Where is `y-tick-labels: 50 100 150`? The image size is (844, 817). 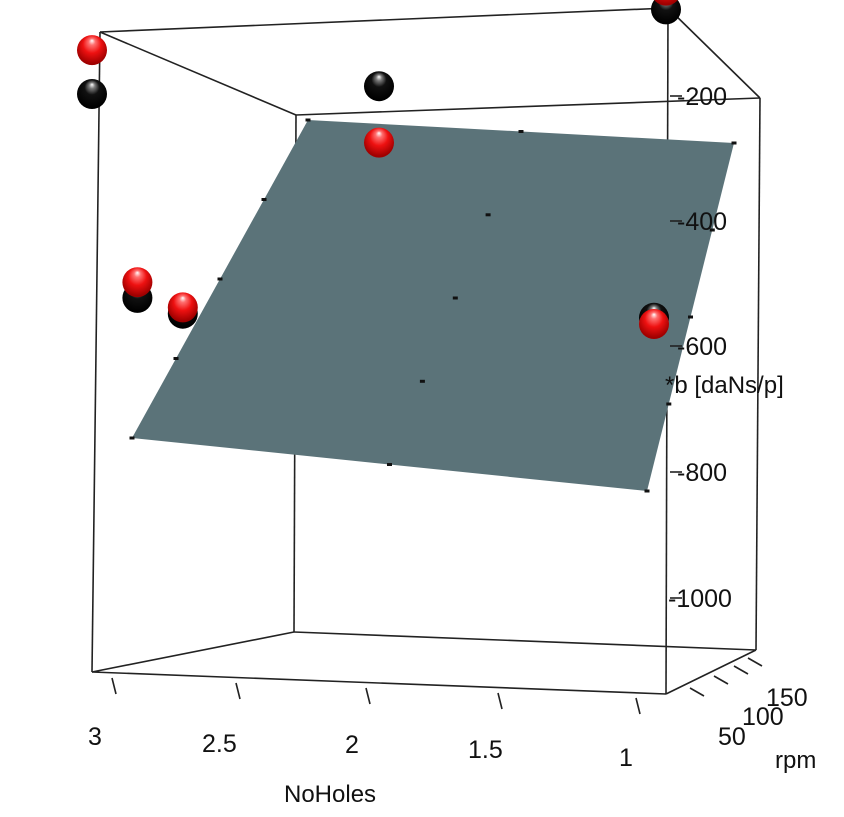 y-tick-labels: 50 100 150 is located at coordinates (763, 717).